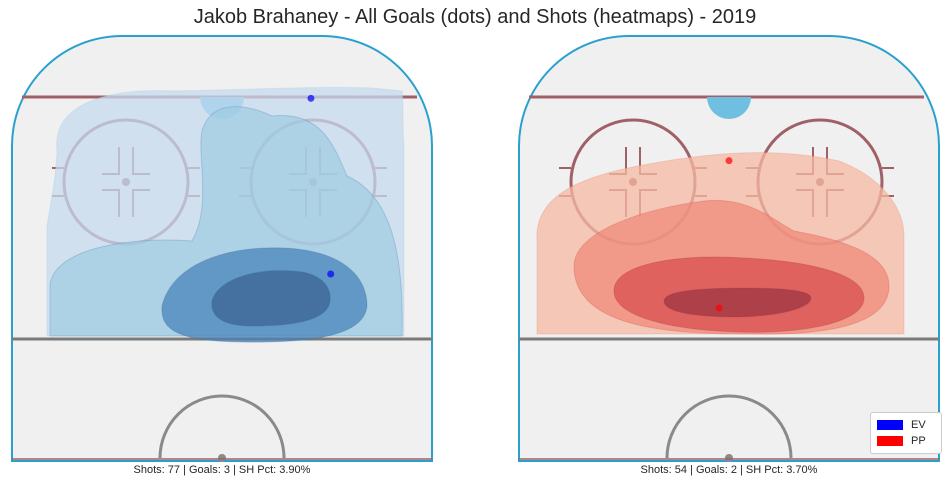 This screenshot has height=489, width=950. I want to click on legend-item-ev: EV, so click(901, 425).